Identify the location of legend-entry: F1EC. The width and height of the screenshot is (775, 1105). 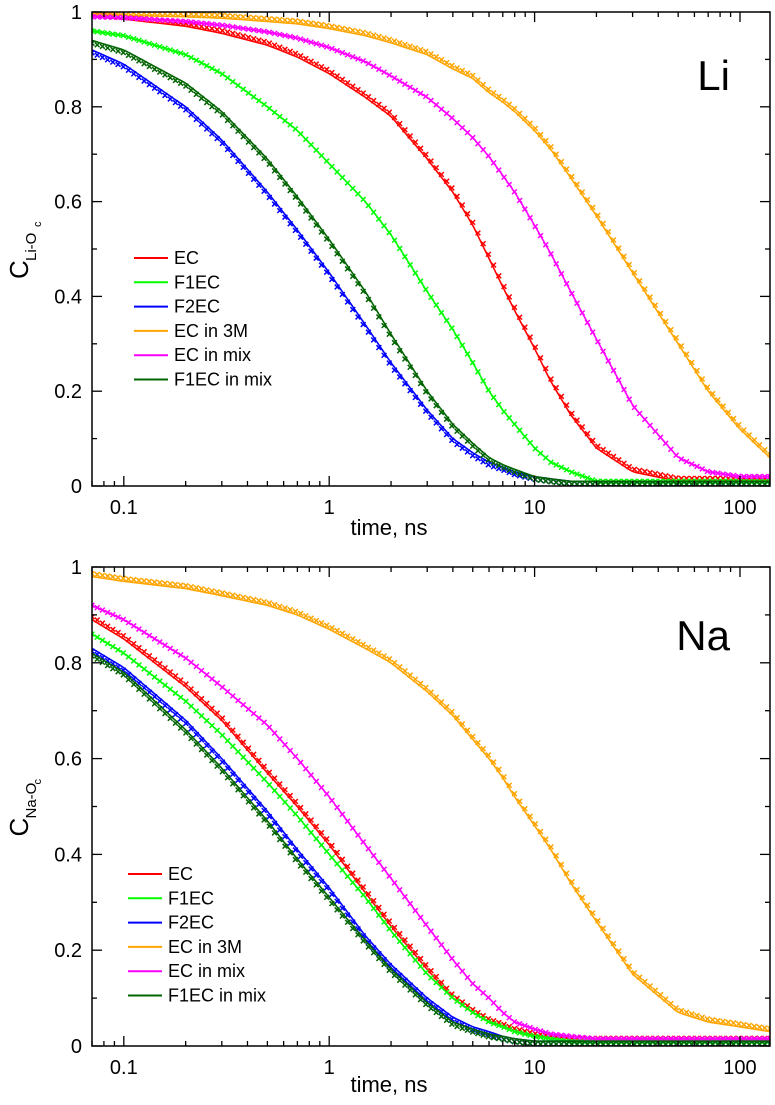
(191, 898).